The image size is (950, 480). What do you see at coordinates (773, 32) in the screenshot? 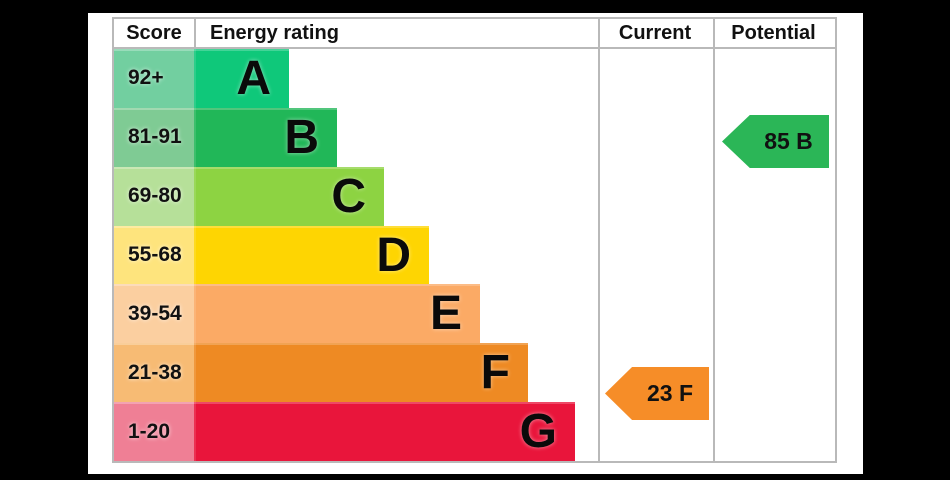
I see `potential-column-header: Potential` at bounding box center [773, 32].